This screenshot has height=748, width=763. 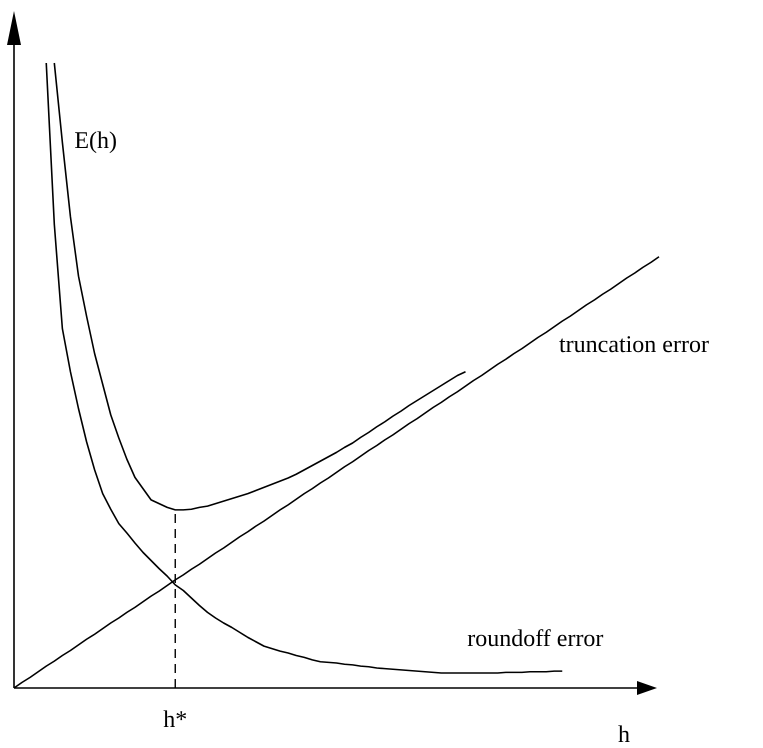 I want to click on series-label: roundoff error, so click(x=535, y=639).